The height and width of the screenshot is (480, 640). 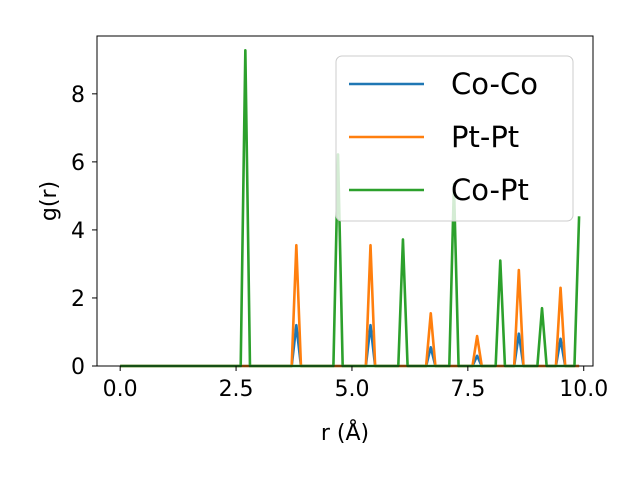 I want to click on x-tick-label: 2.5, so click(x=236, y=389).